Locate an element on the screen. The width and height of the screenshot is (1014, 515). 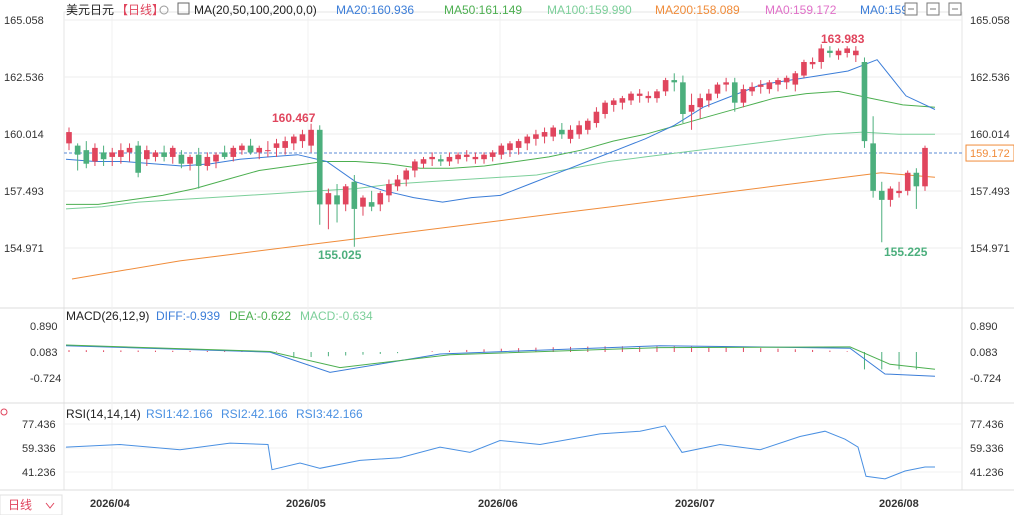
macd-dea-line is located at coordinates (500, 357).